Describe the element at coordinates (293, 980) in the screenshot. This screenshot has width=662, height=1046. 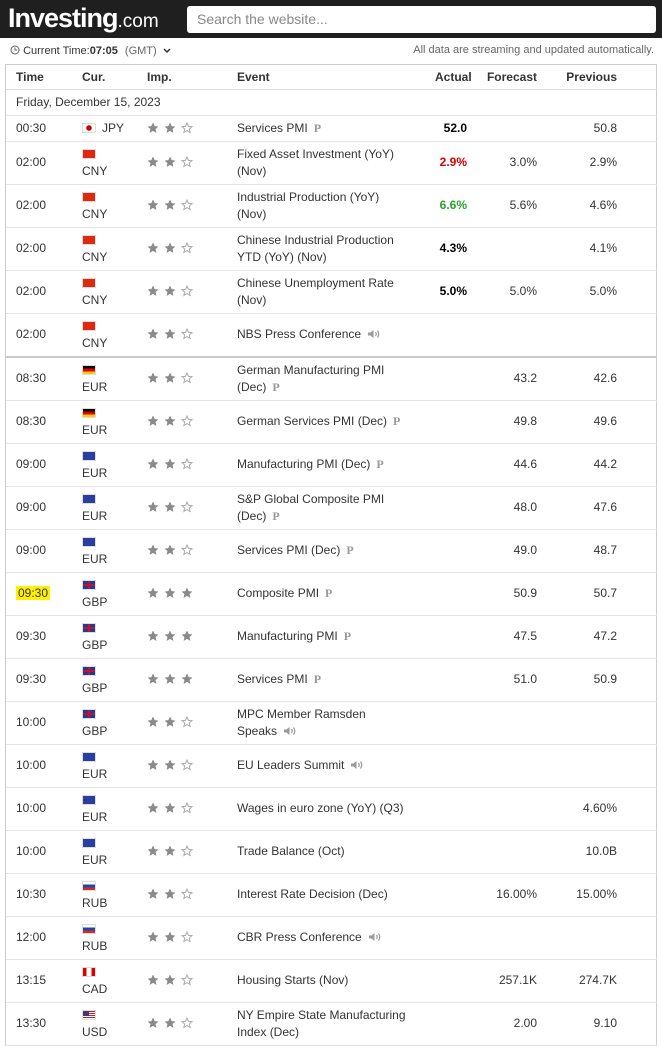
I see `event-name: Housing Starts (Nov)` at that location.